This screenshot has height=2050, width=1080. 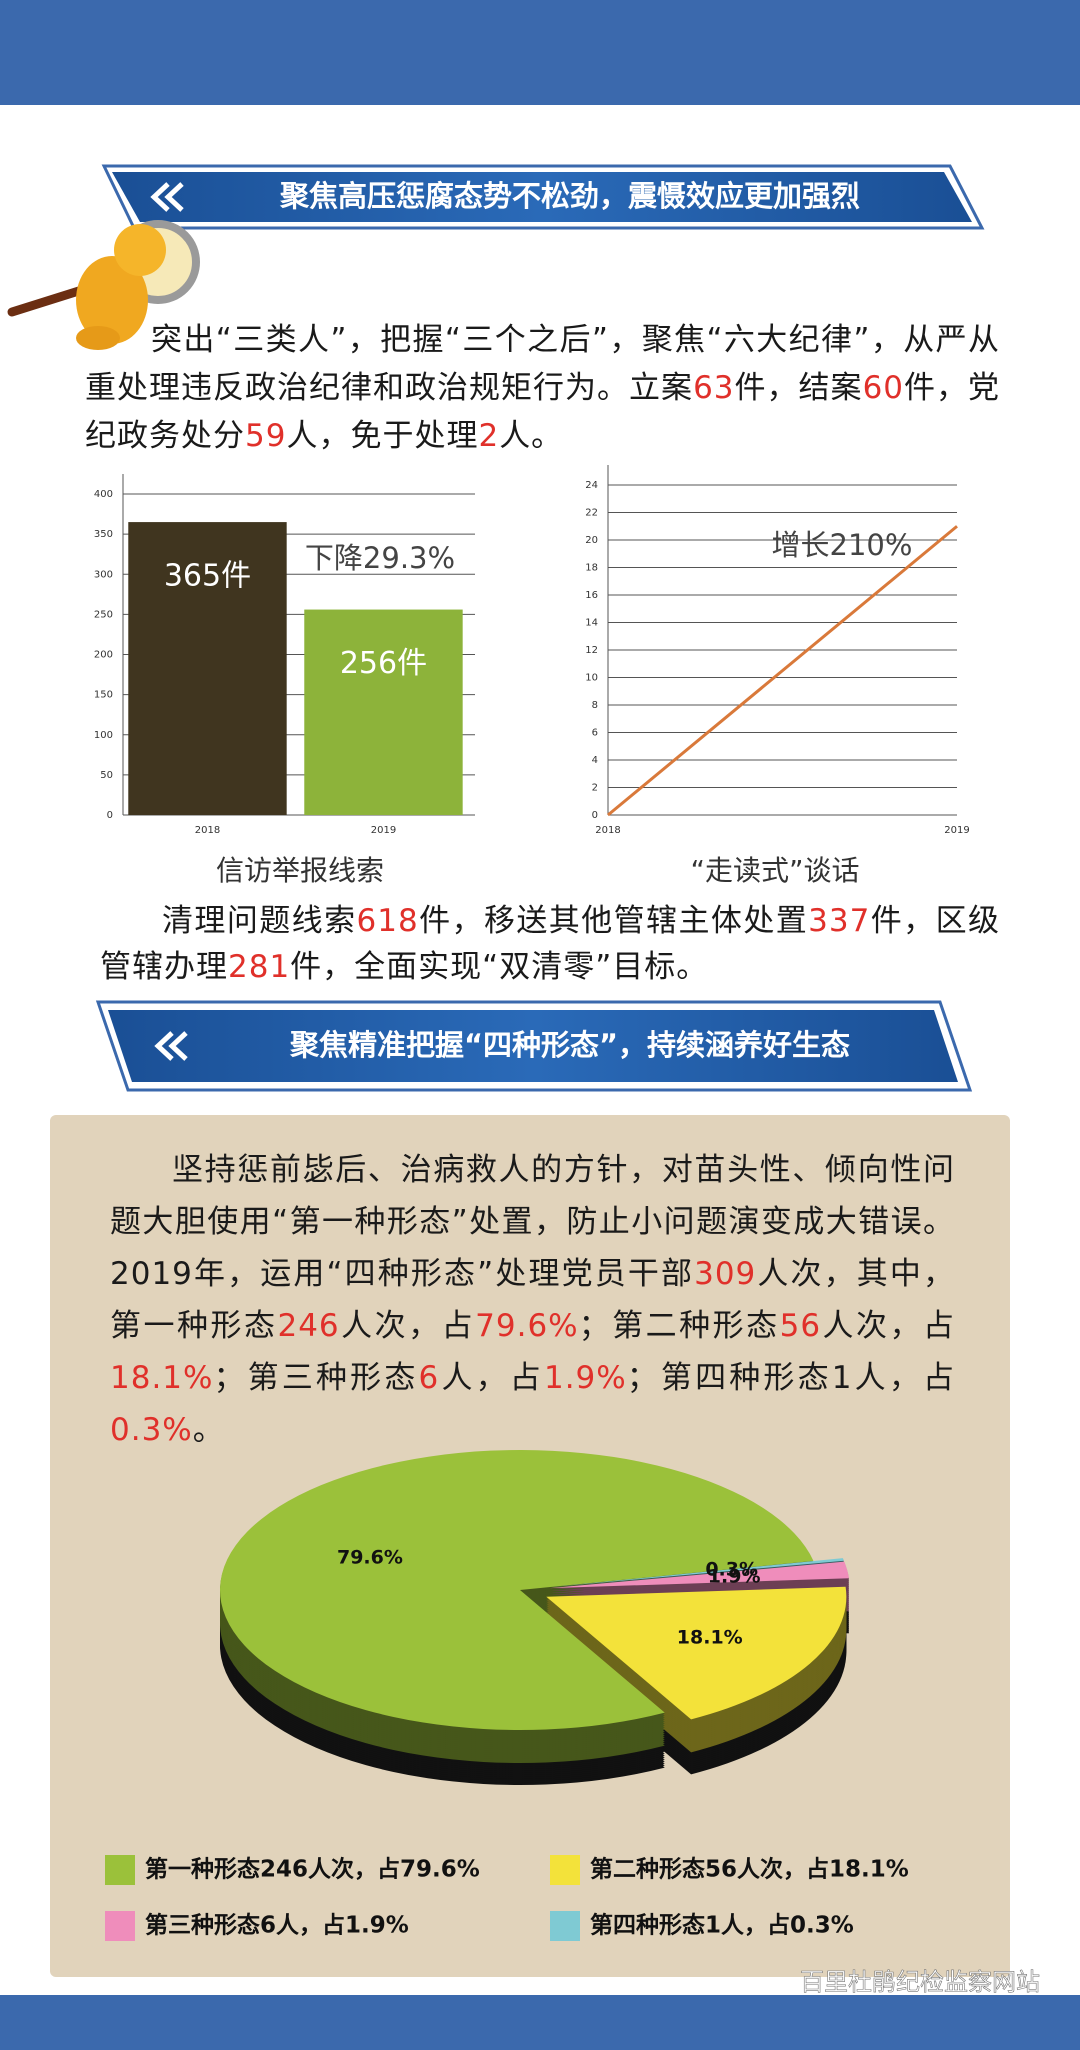 I want to click on text-run: 。, so click(x=208, y=1430).